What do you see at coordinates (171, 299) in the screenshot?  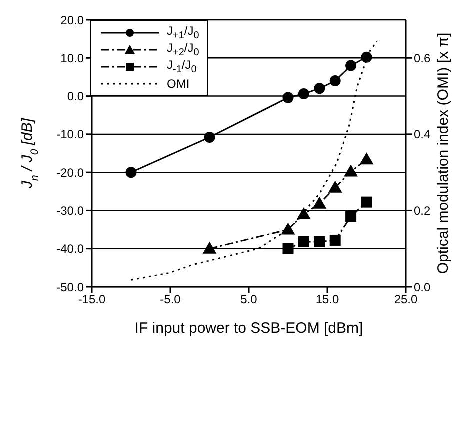 I see `x-tick-label: -5.0` at bounding box center [171, 299].